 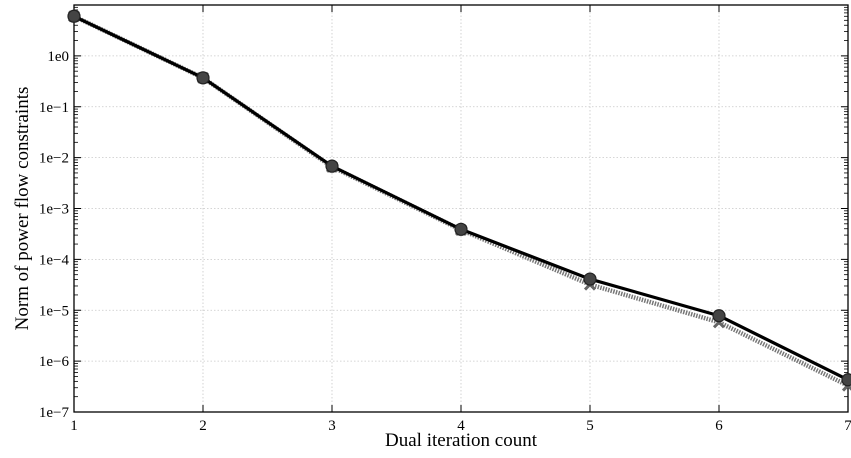 What do you see at coordinates (74, 426) in the screenshot?
I see `x-tick-label: 1` at bounding box center [74, 426].